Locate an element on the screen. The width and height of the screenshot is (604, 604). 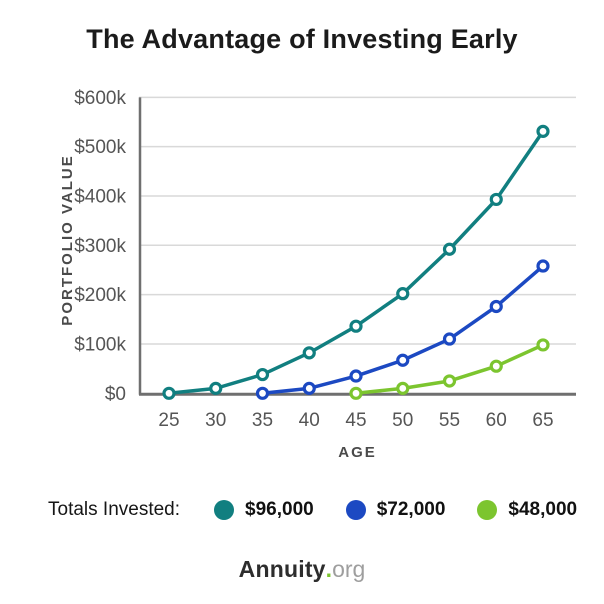
x-tick-label: 65 is located at coordinates (542, 420).